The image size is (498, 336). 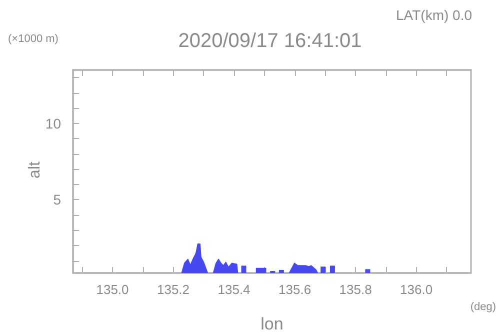 I want to click on chart-title: 2020/09/17 16:41:01, so click(x=270, y=41).